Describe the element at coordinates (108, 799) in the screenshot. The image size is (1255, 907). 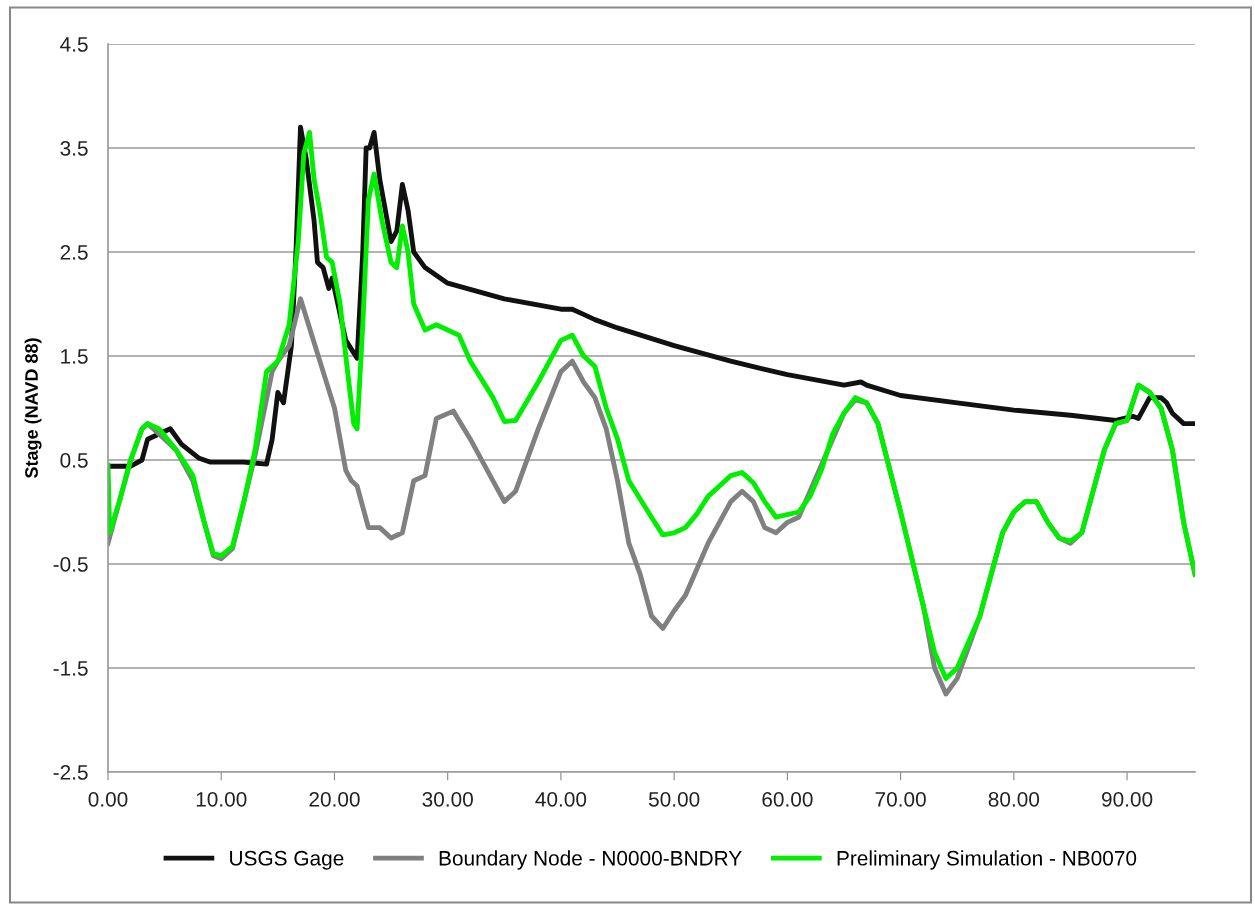
I see `x-tick-label: 0.00` at that location.